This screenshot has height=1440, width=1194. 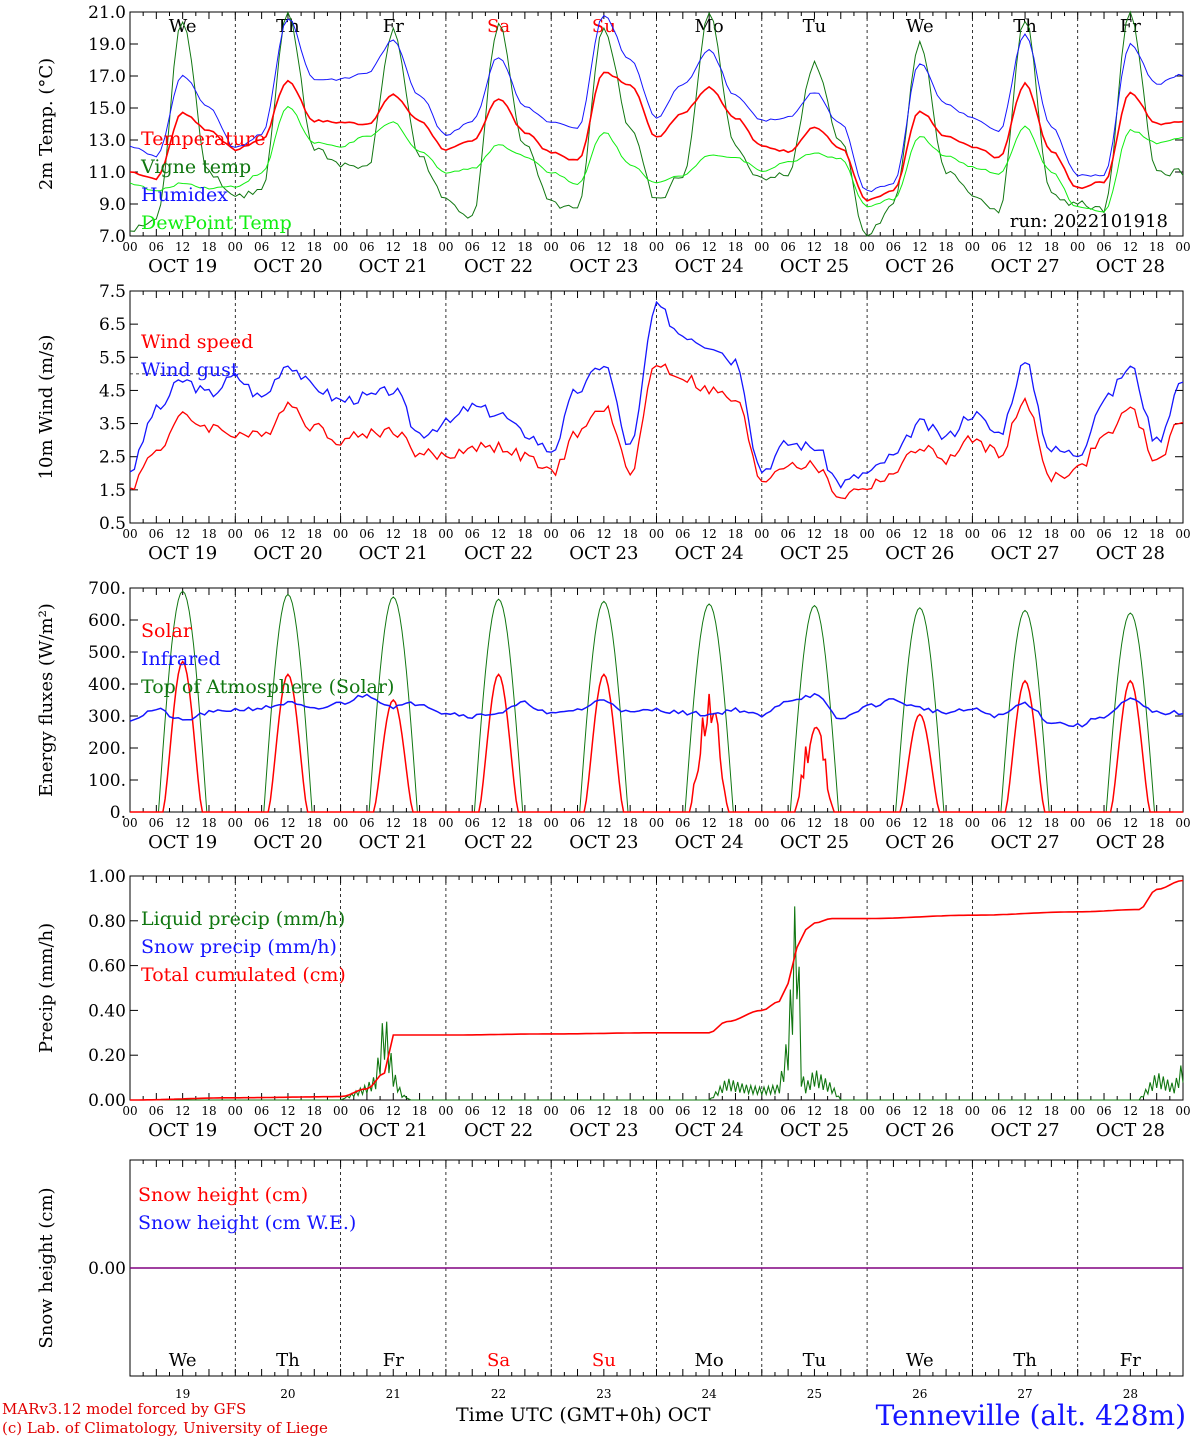 I want to click on day-number-label: 20, so click(x=287, y=1394).